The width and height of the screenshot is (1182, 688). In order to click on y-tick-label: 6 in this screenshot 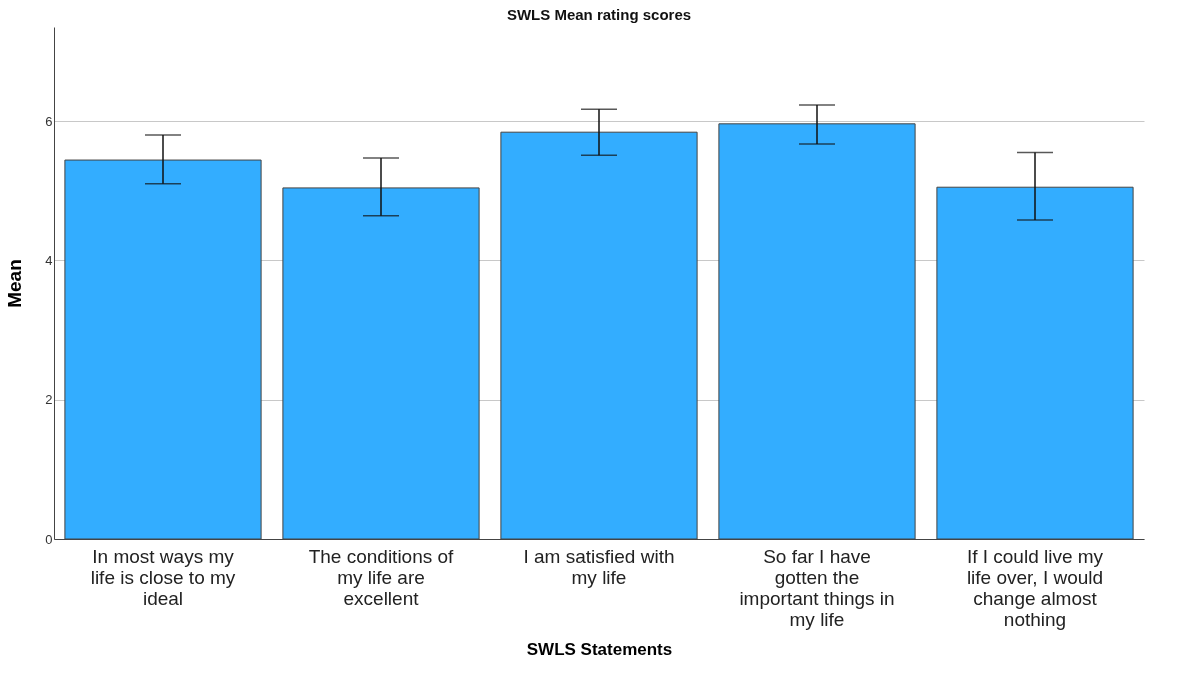, I will do `click(49, 121)`.